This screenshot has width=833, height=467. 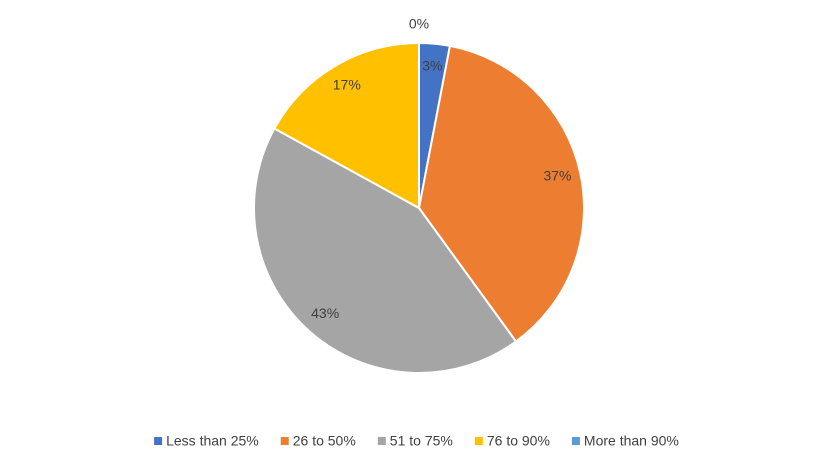 I want to click on data-label: 17%, so click(x=347, y=85).